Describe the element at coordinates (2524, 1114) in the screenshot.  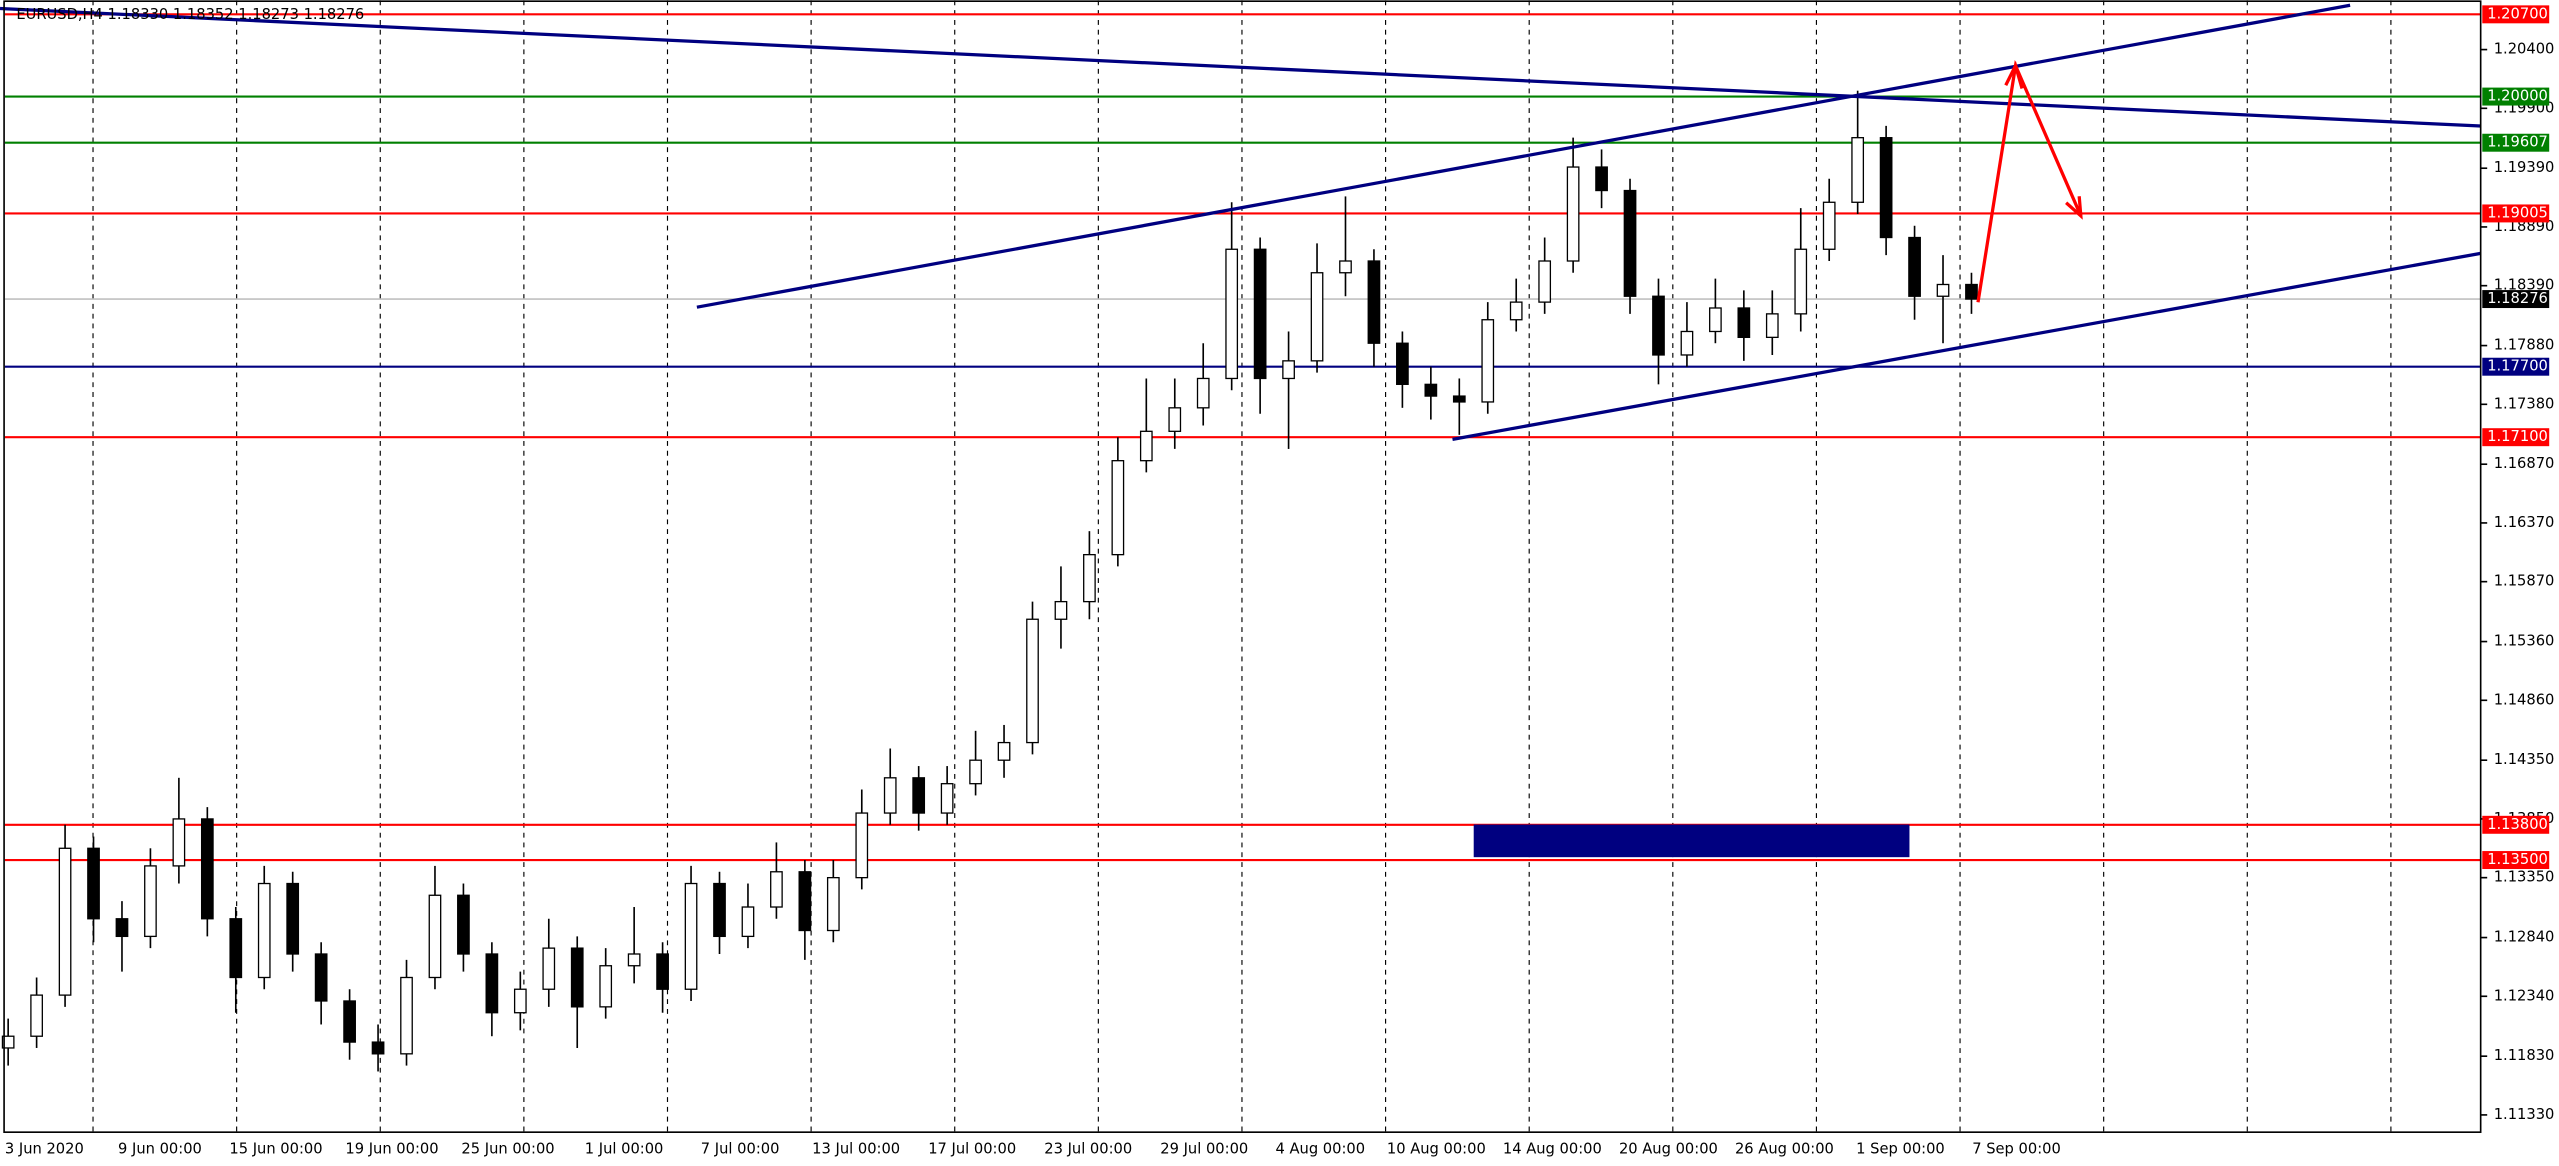
I see `y-tick-label: 1.11330` at that location.